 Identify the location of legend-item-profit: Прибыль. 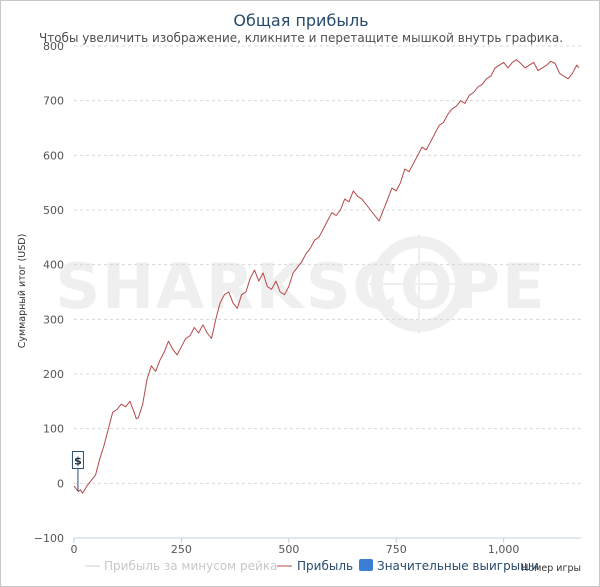
(315, 566).